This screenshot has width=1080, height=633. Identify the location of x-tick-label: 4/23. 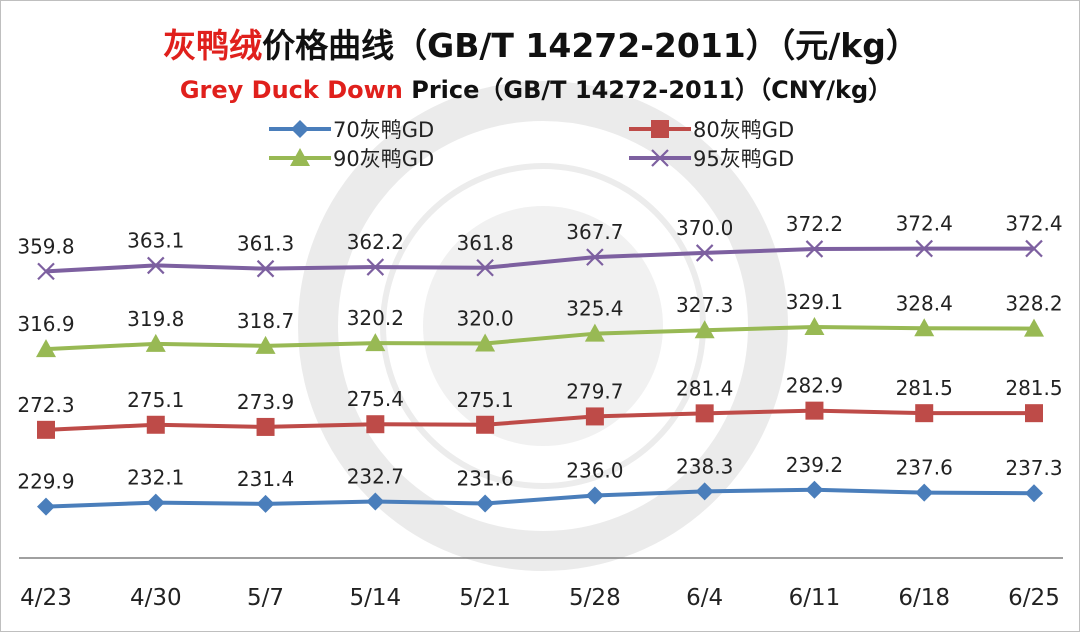
(46, 598).